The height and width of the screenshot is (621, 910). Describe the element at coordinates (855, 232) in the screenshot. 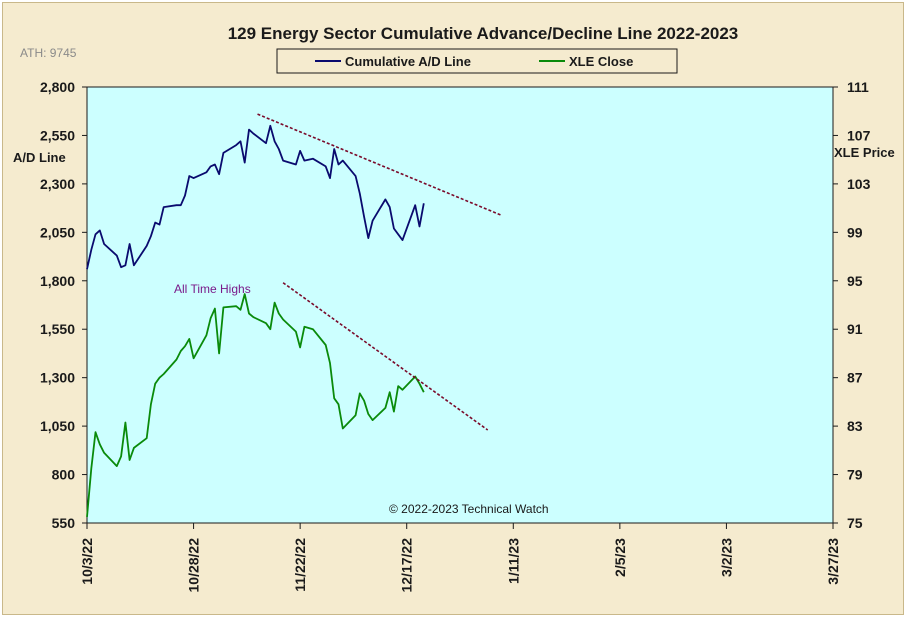

I see `y-tick-label-right: 99` at that location.